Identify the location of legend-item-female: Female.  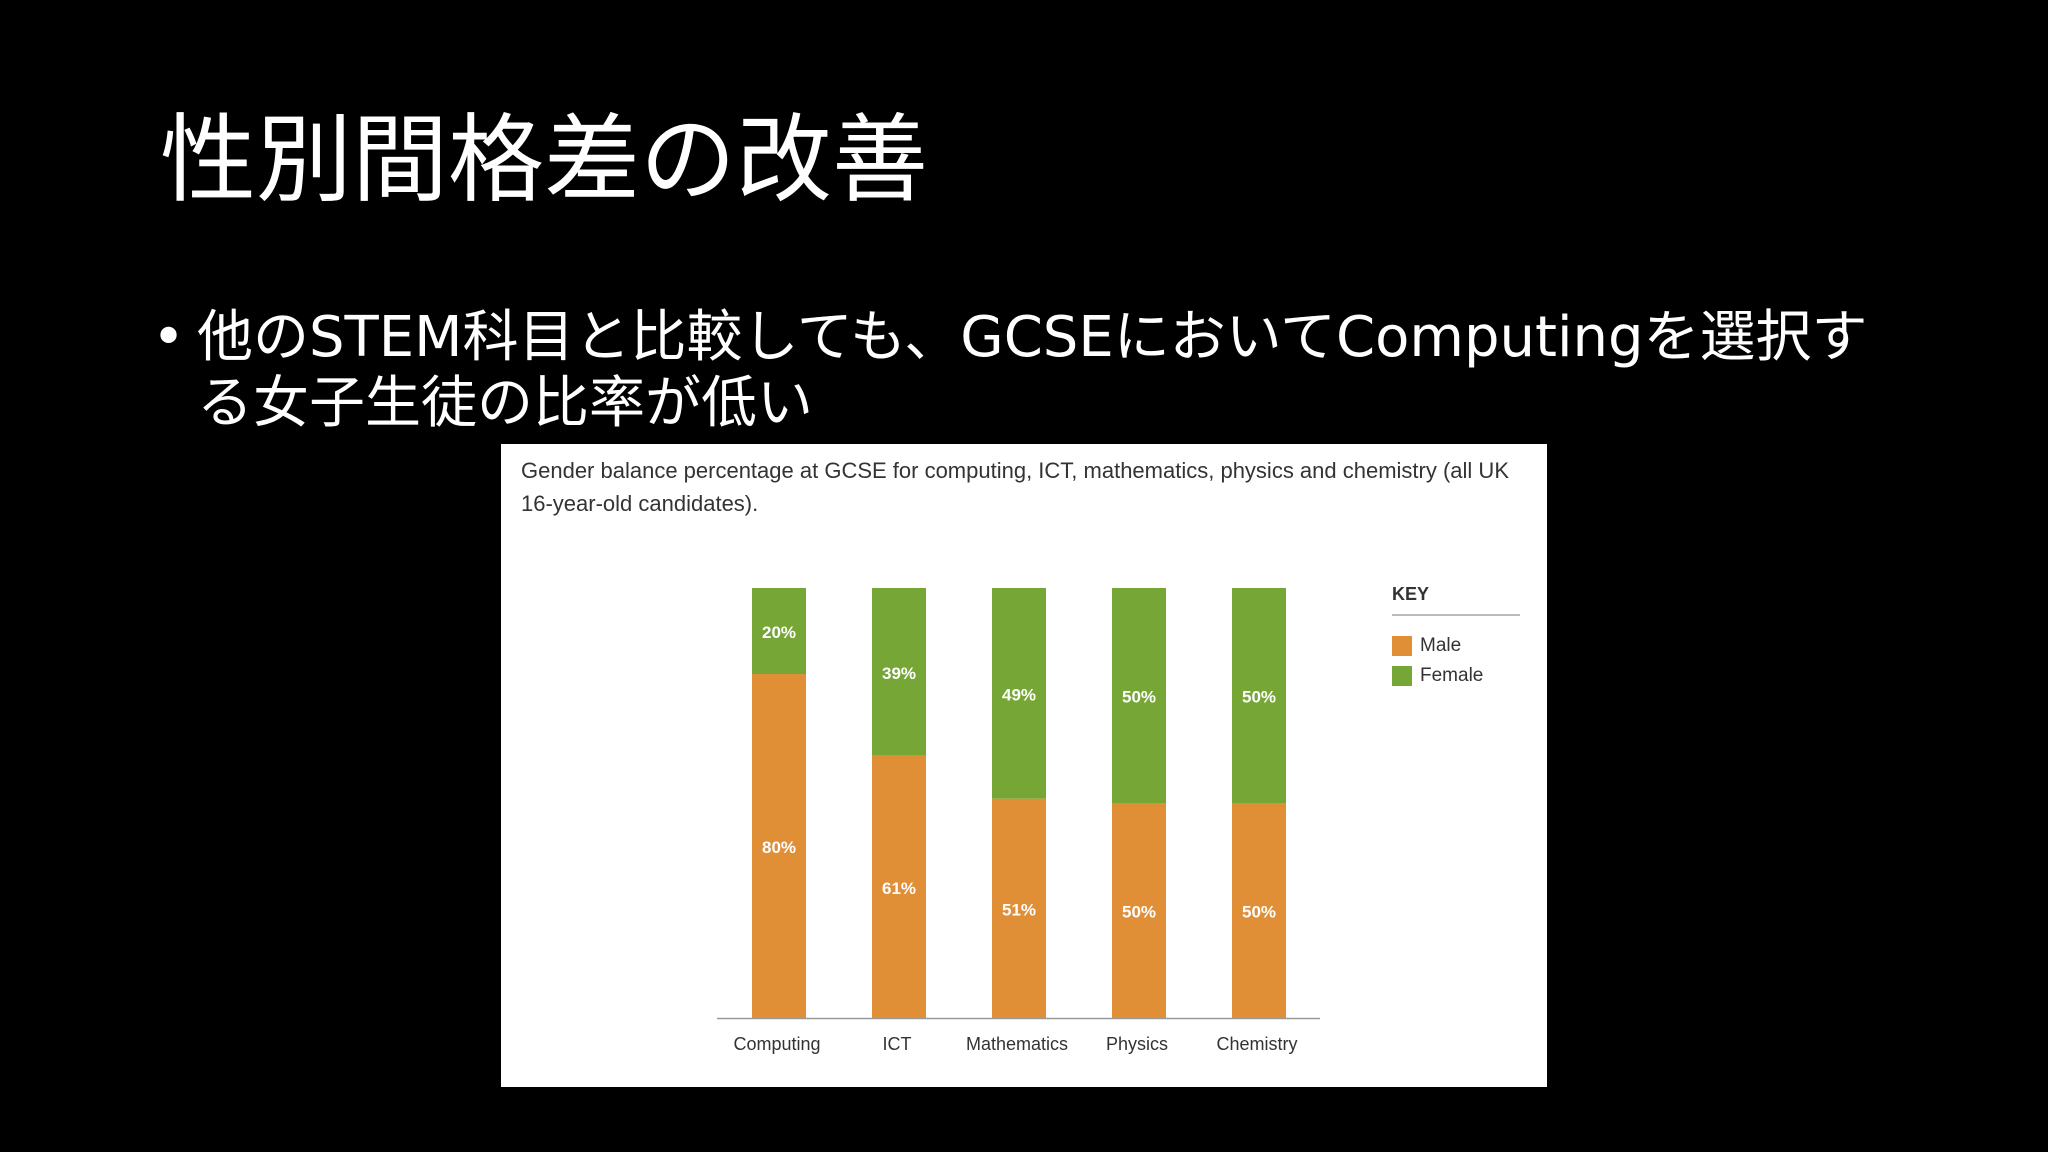
(1437, 676).